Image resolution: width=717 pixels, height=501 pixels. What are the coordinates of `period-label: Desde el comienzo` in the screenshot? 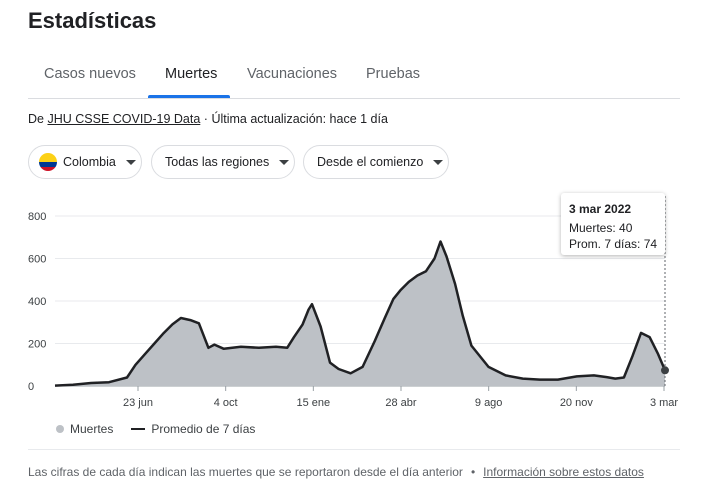 It's located at (370, 162).